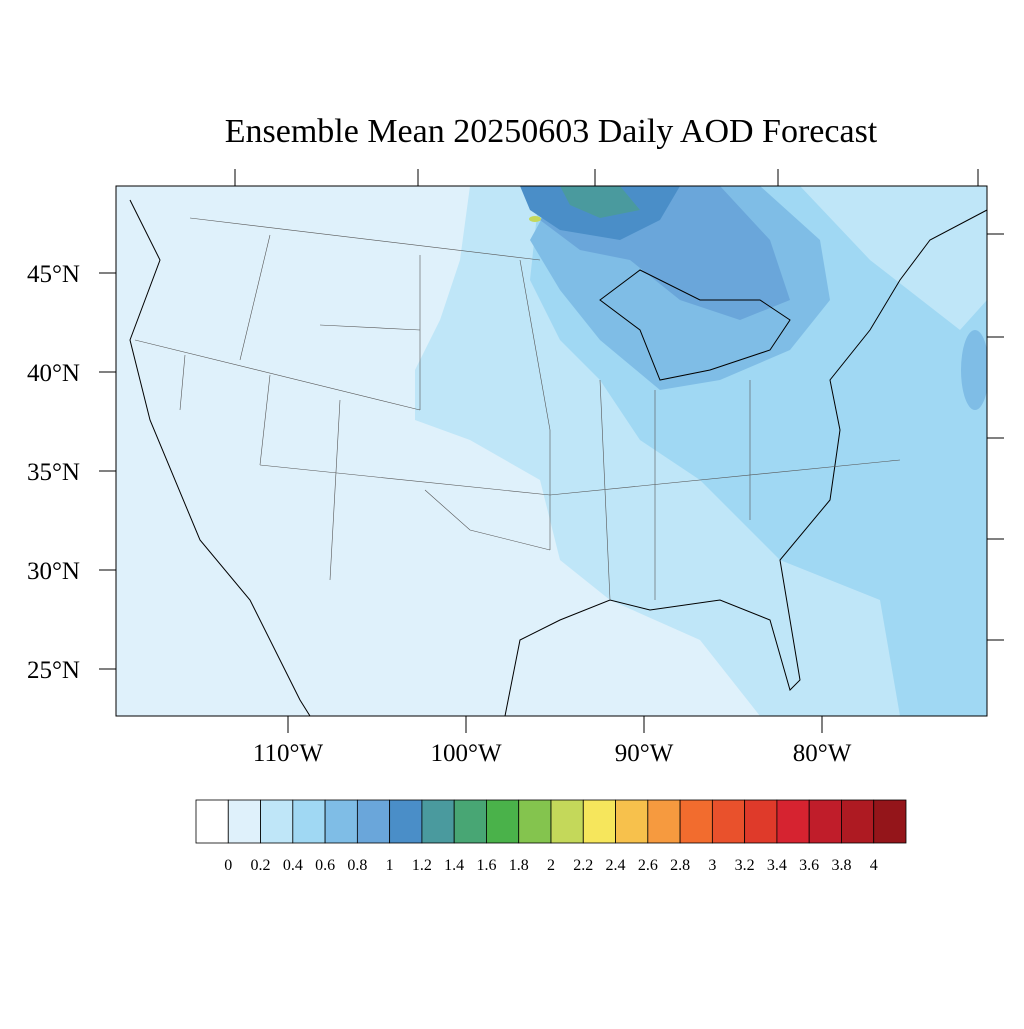 This screenshot has height=1029, width=1024. Describe the element at coordinates (841, 865) in the screenshot. I see `colorbar-label: 3.8` at that location.